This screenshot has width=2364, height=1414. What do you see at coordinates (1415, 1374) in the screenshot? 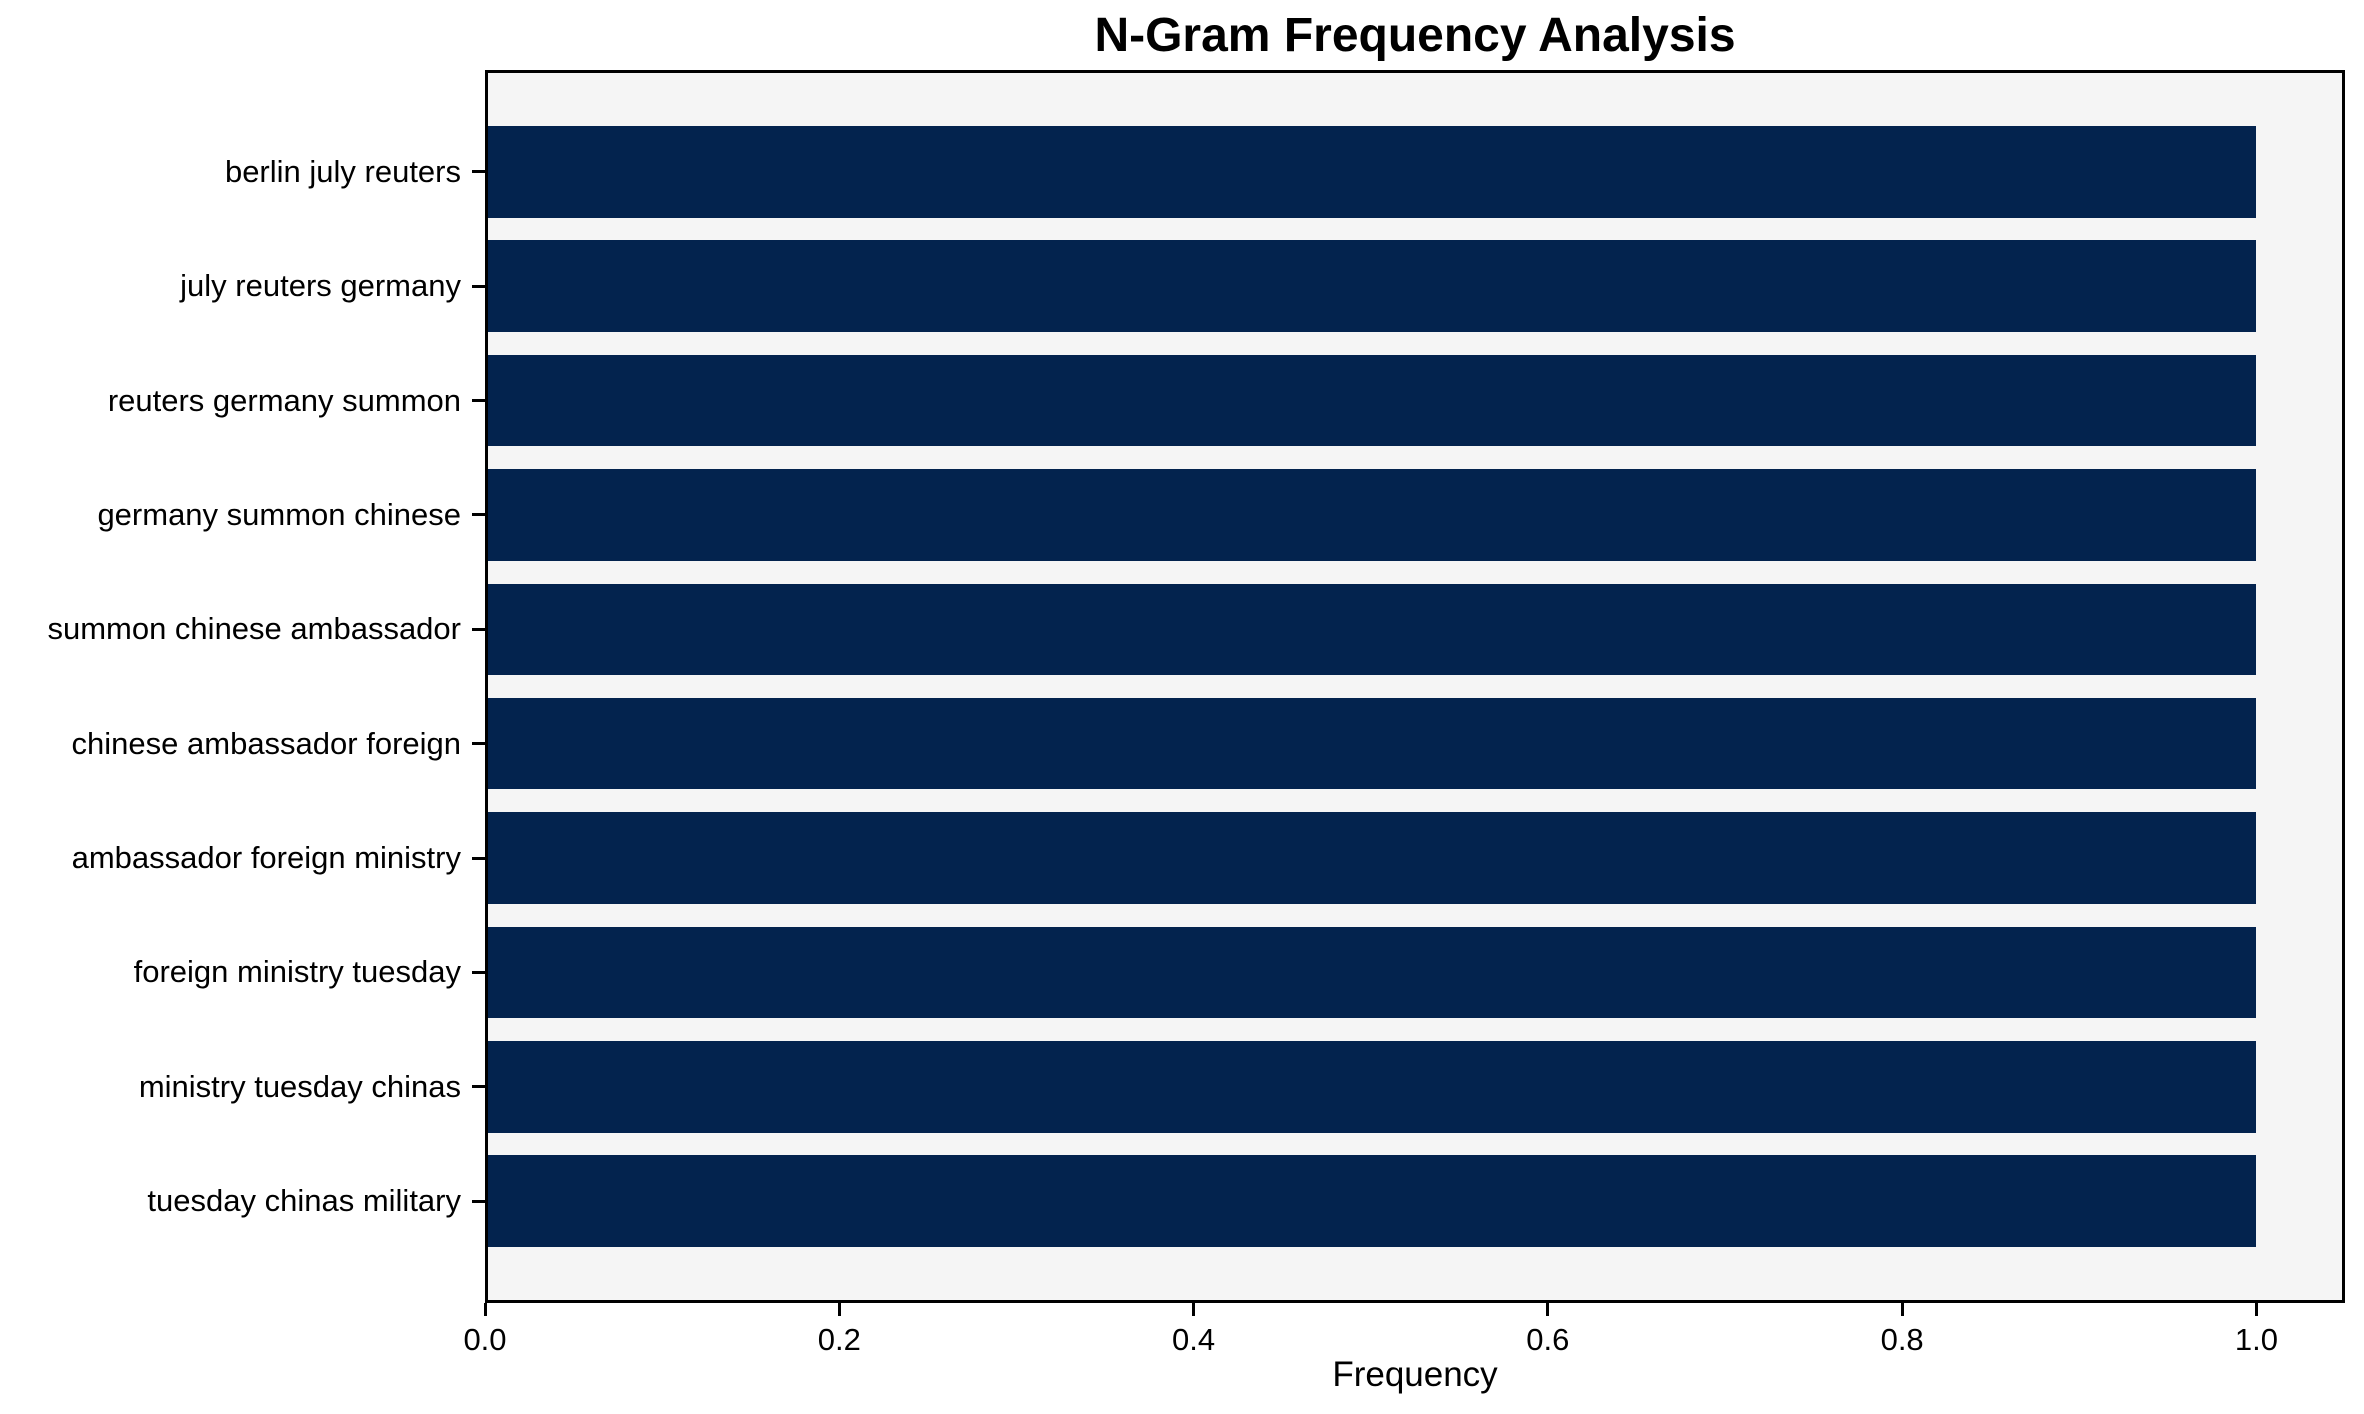
I see `x-axis-label: Frequency` at bounding box center [1415, 1374].